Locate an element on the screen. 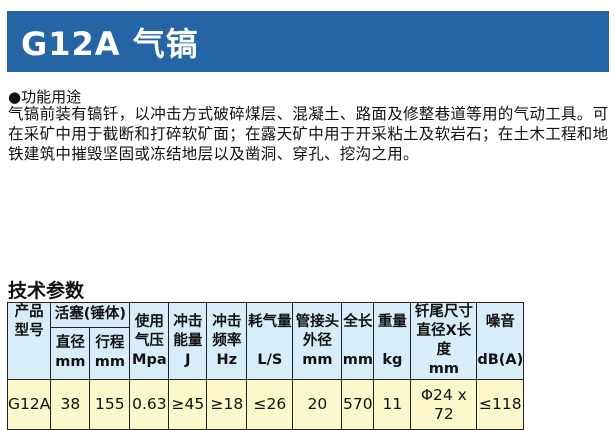 The image size is (616, 430). header-stroke: 行程 mm is located at coordinates (110, 353).